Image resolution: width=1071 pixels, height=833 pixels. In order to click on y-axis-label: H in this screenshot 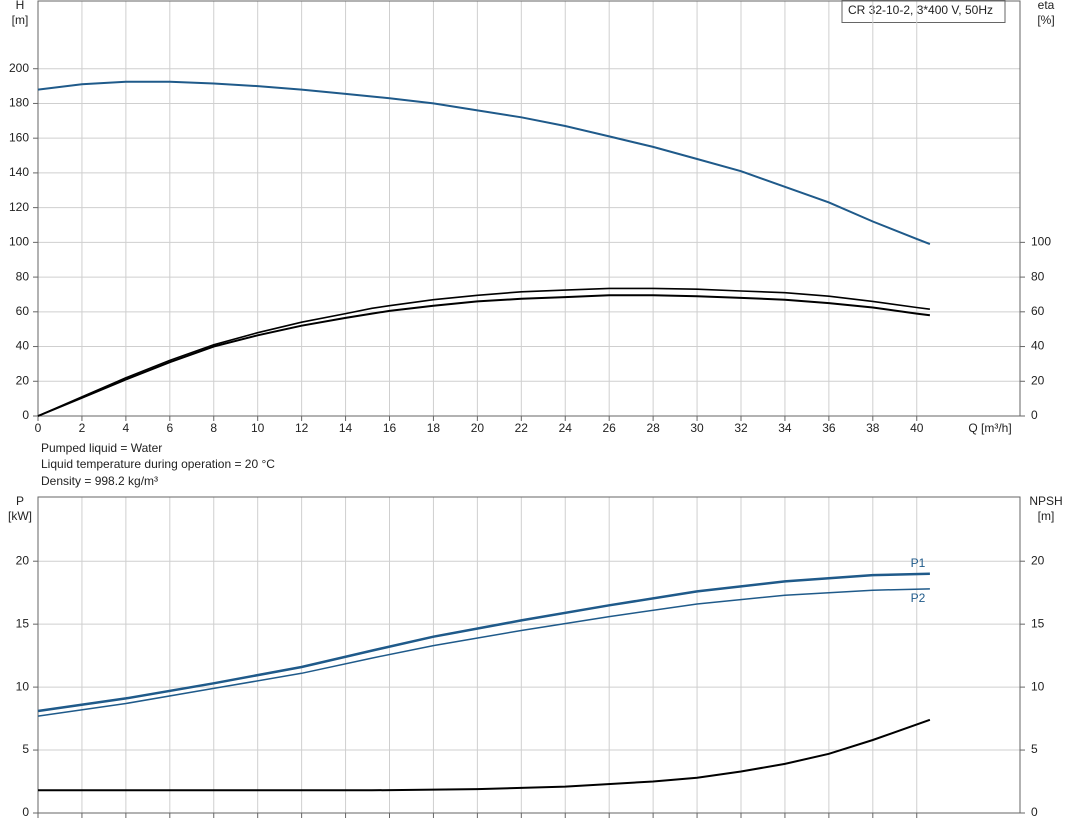, I will do `click(20, 6)`.